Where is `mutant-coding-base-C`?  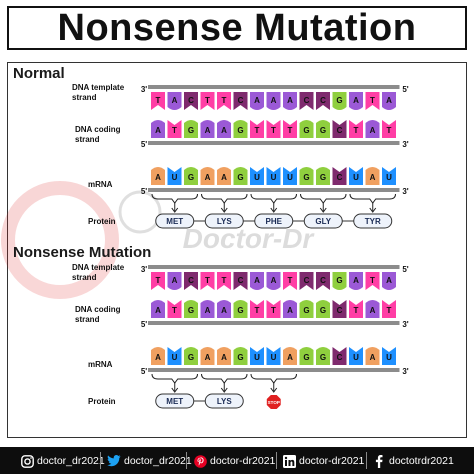
mutant-coding-base-C is located at coordinates (339, 309).